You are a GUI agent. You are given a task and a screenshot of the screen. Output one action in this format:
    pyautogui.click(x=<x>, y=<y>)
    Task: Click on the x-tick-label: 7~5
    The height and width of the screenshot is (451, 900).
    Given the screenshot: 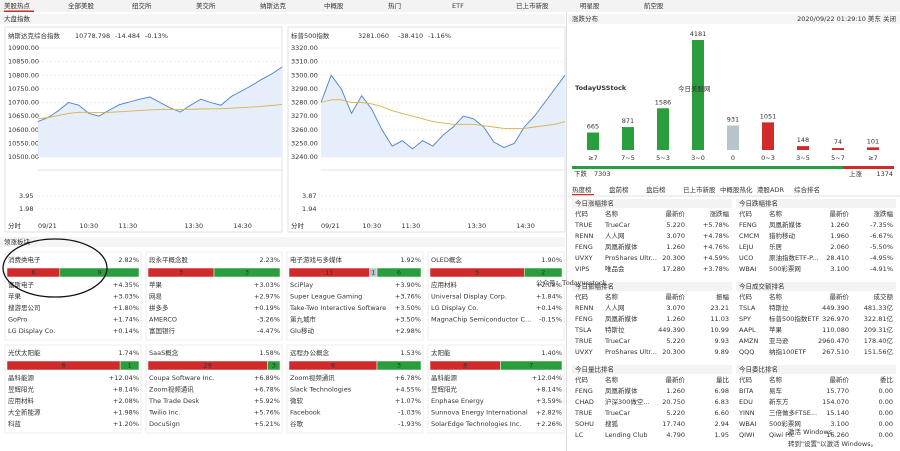 What is the action you would take?
    pyautogui.click(x=628, y=158)
    